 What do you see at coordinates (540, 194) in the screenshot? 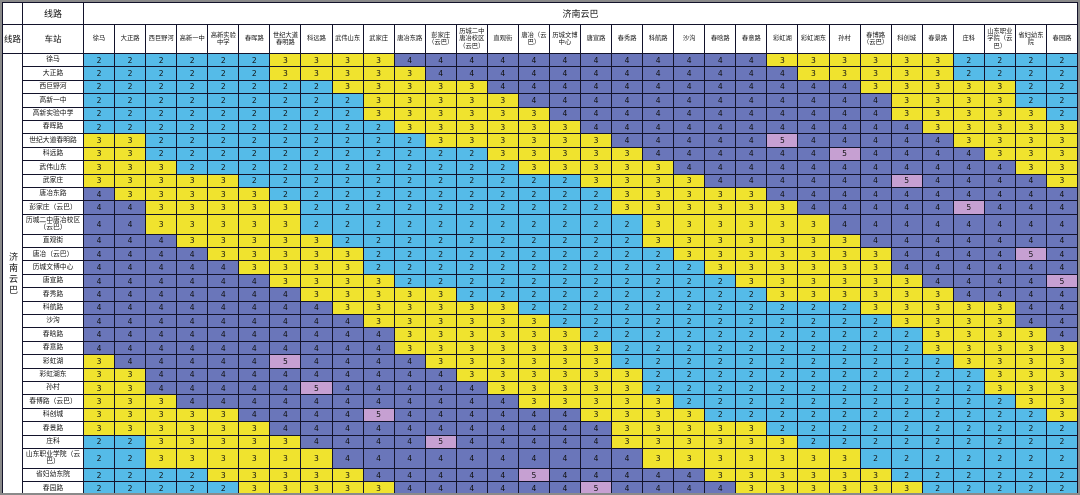
I see `fare-table-row: 唐冶东路 4 3 3 3 3 3 2 2 2 2 2 2 2 2 2 2 2 3 3 3 3 3 4 4 4 4 4 4 4 4 4 4` at bounding box center [540, 194].